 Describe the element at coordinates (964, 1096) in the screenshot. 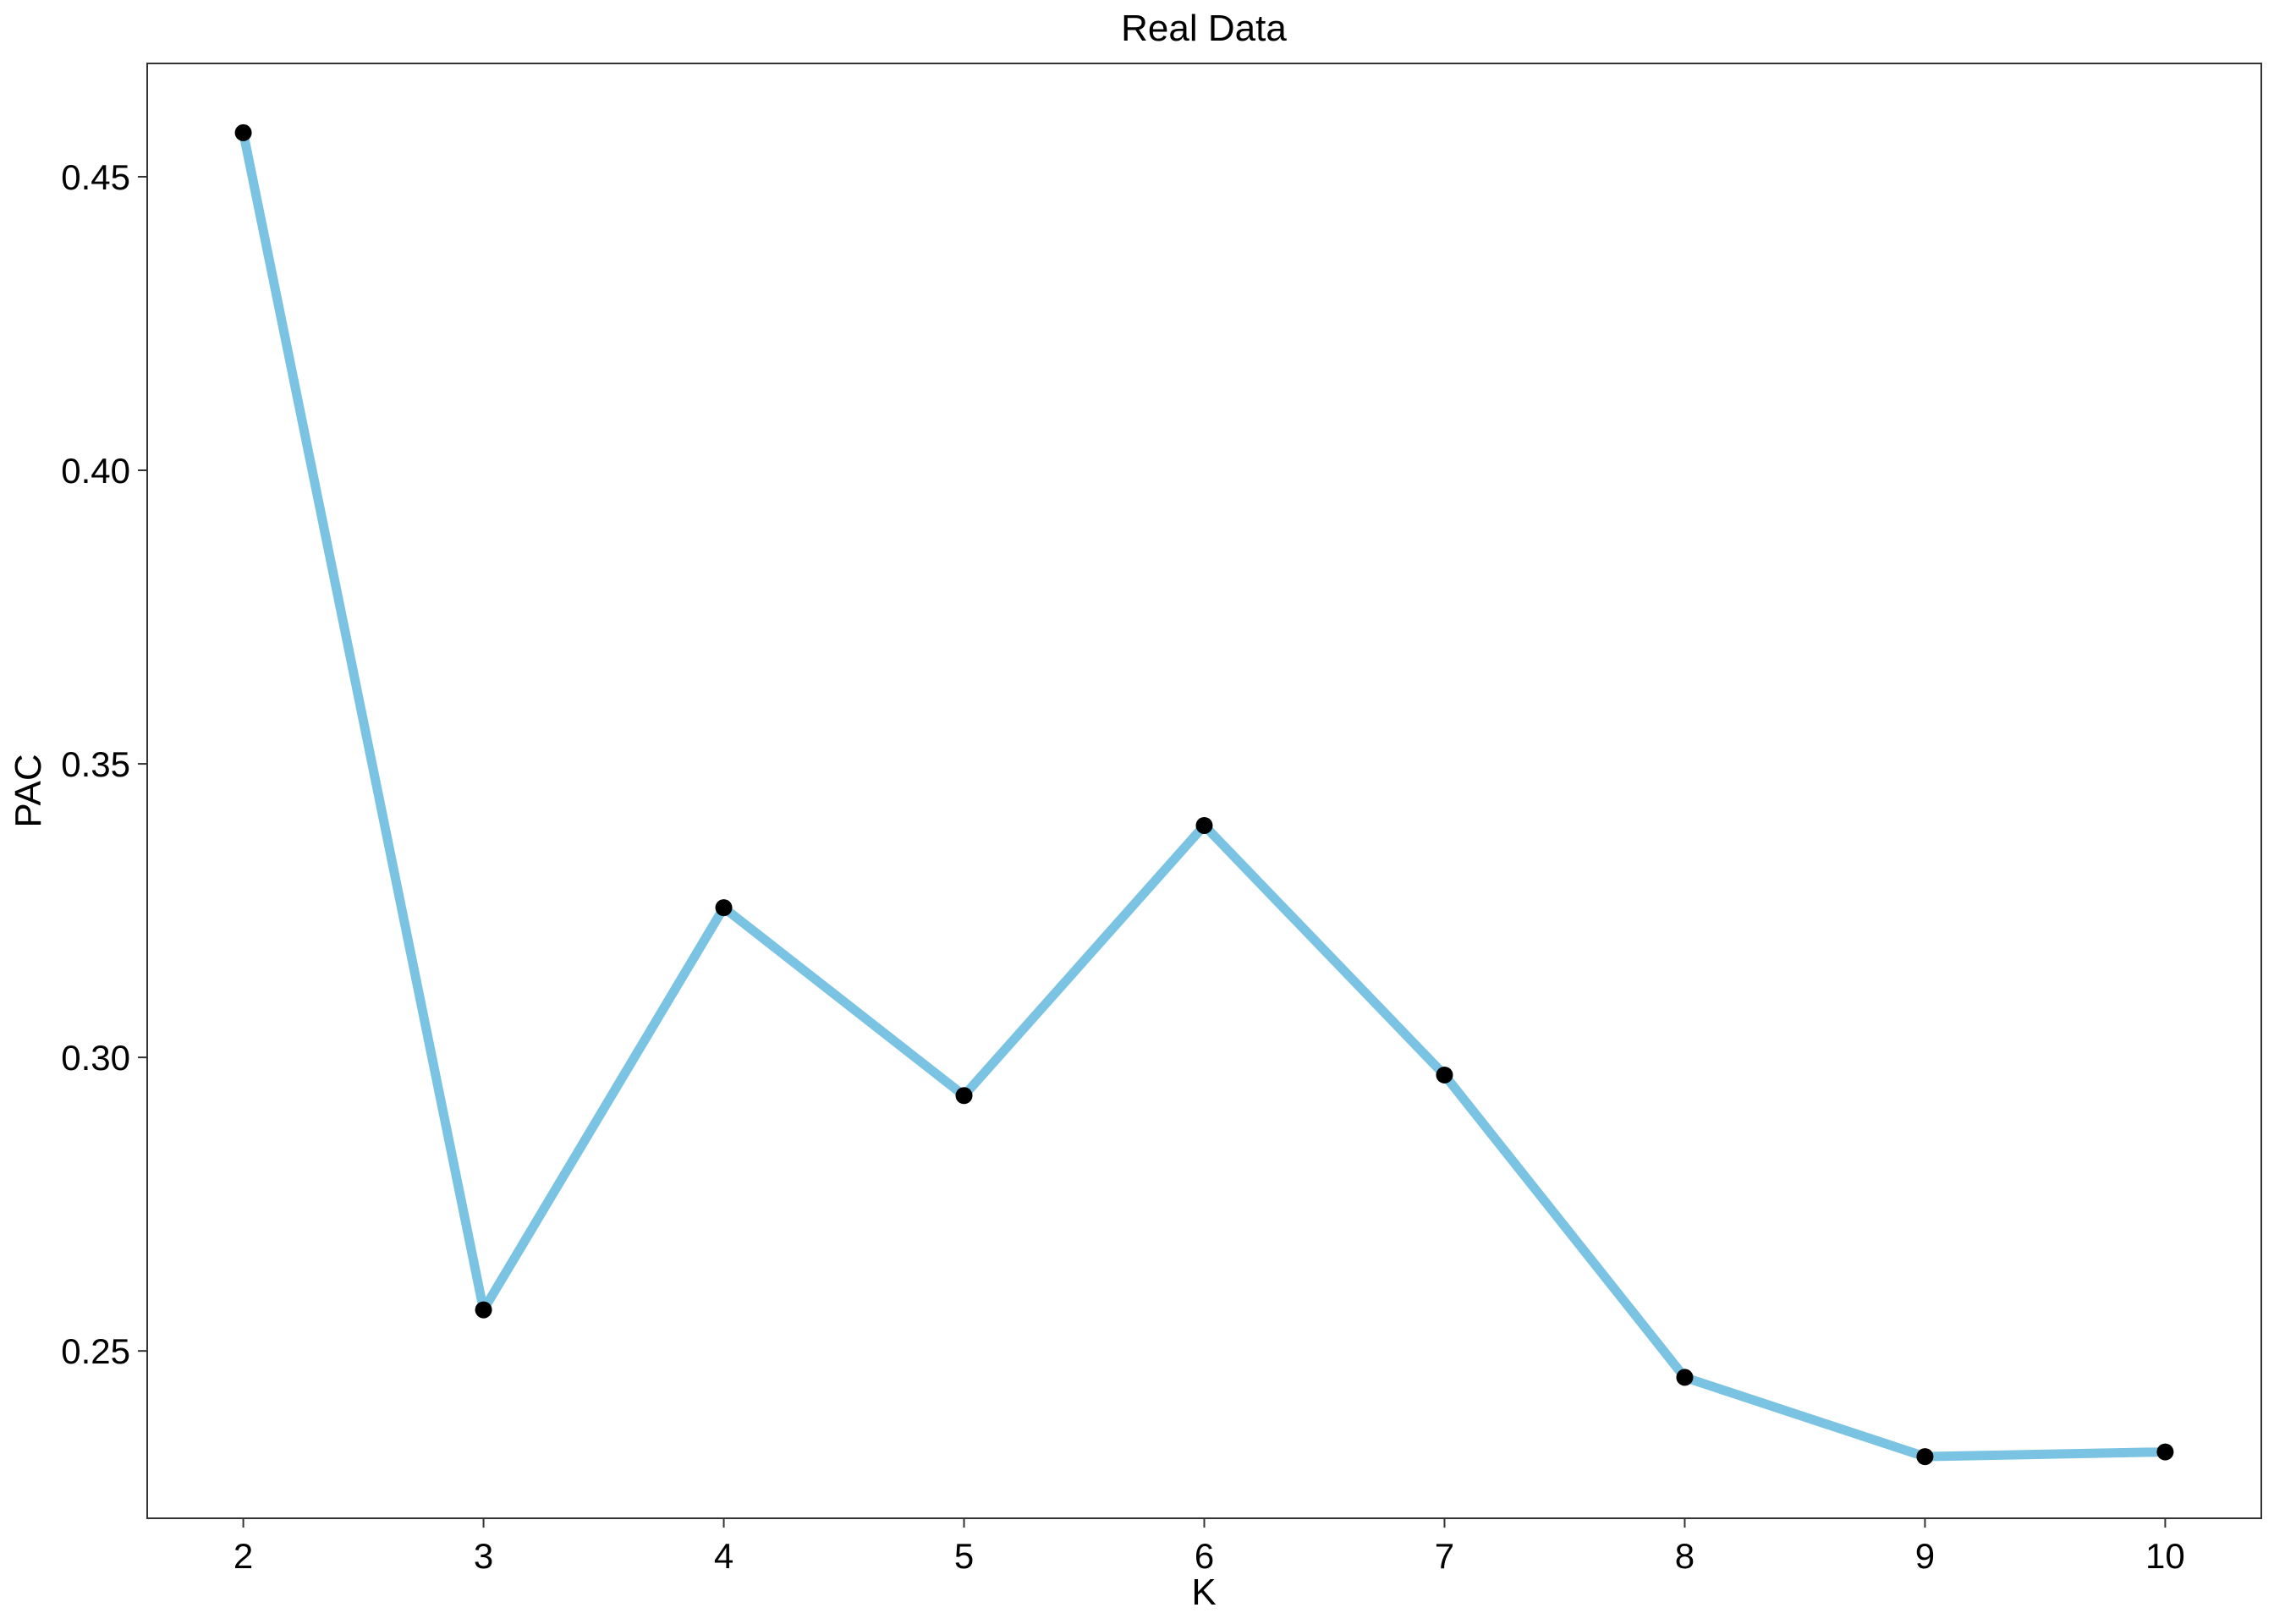

I see `data-point-k5` at that location.